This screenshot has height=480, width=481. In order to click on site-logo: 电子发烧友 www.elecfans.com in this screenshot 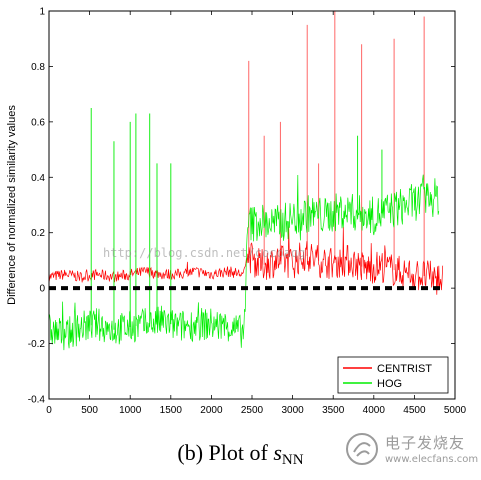, I will do `click(412, 451)`.